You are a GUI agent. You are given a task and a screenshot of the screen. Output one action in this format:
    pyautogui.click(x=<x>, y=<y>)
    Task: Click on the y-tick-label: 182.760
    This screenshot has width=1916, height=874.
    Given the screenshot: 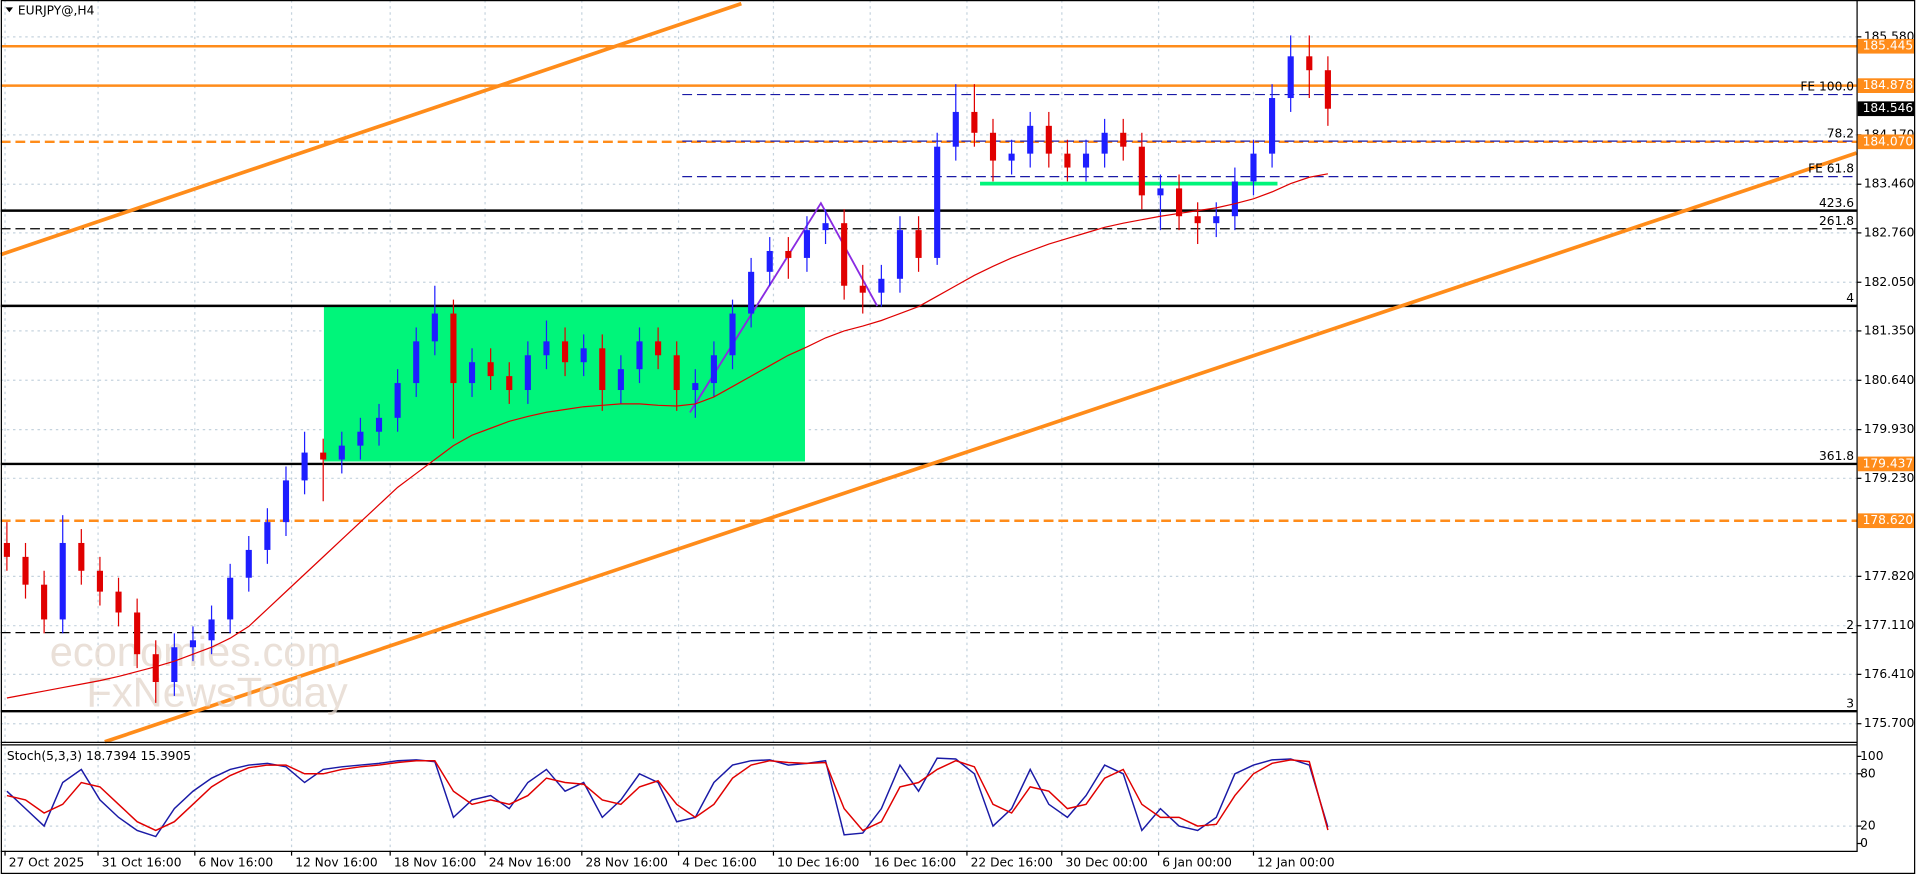 What is the action you would take?
    pyautogui.click(x=1889, y=232)
    